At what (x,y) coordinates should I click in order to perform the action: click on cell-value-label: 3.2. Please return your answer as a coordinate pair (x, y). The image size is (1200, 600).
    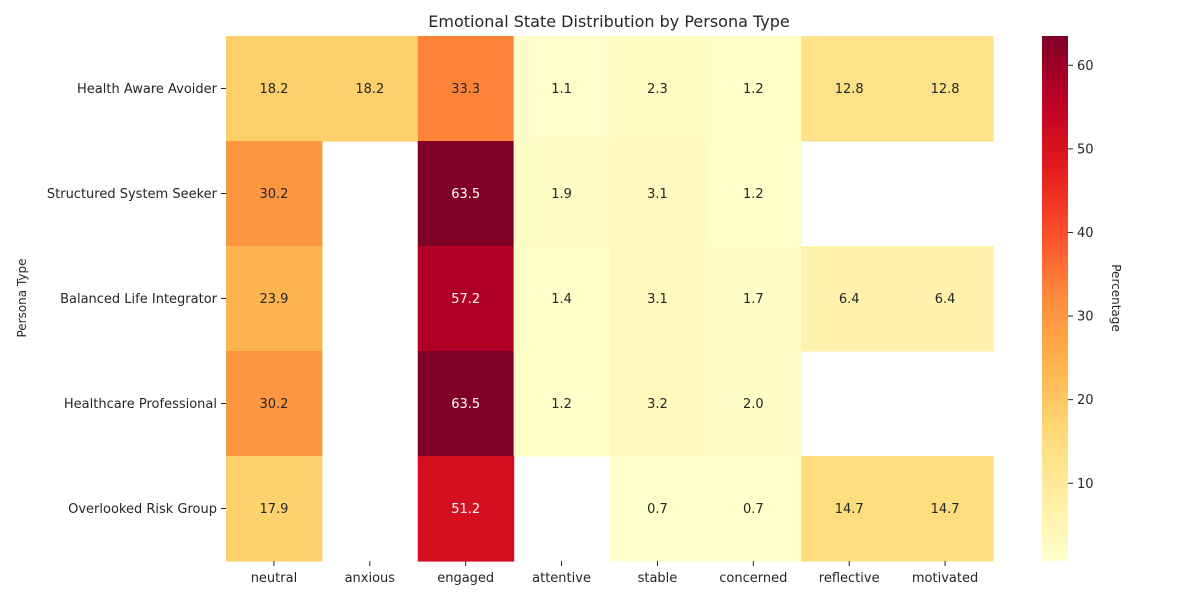
    Looking at the image, I should click on (657, 404).